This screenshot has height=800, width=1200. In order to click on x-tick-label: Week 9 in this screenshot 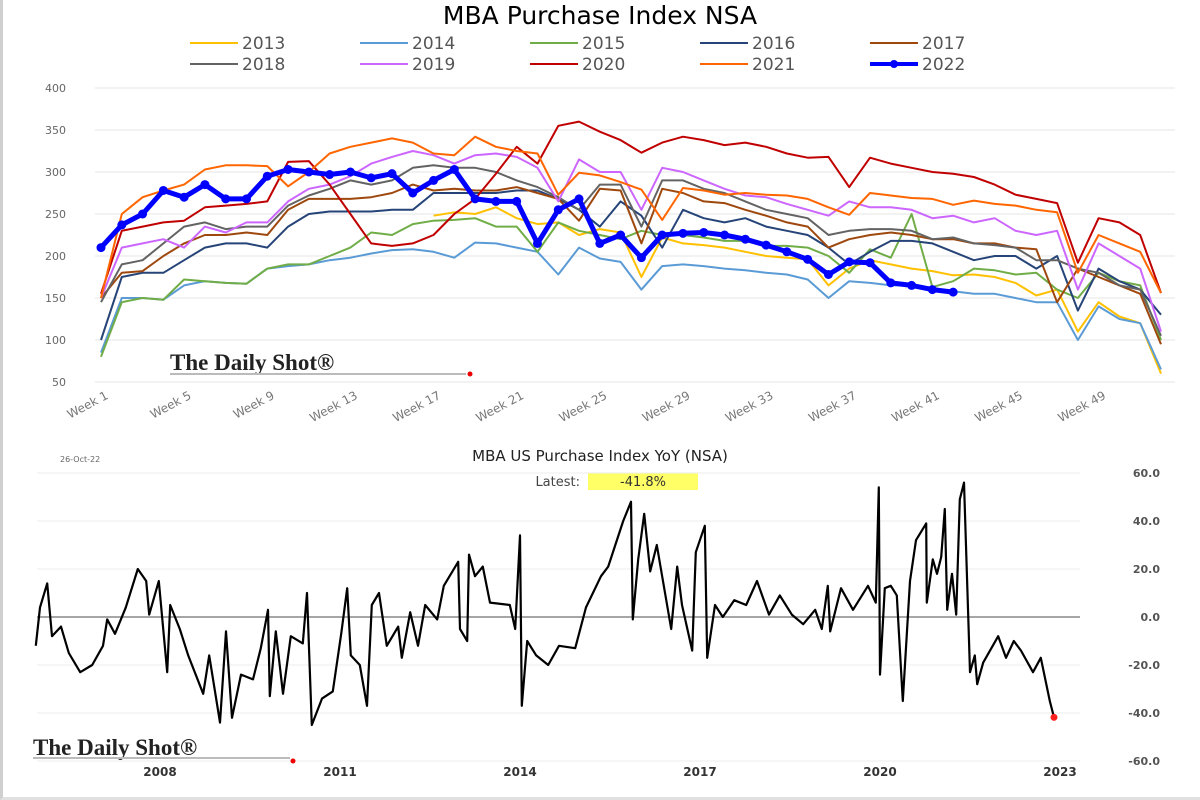, I will do `click(254, 404)`.